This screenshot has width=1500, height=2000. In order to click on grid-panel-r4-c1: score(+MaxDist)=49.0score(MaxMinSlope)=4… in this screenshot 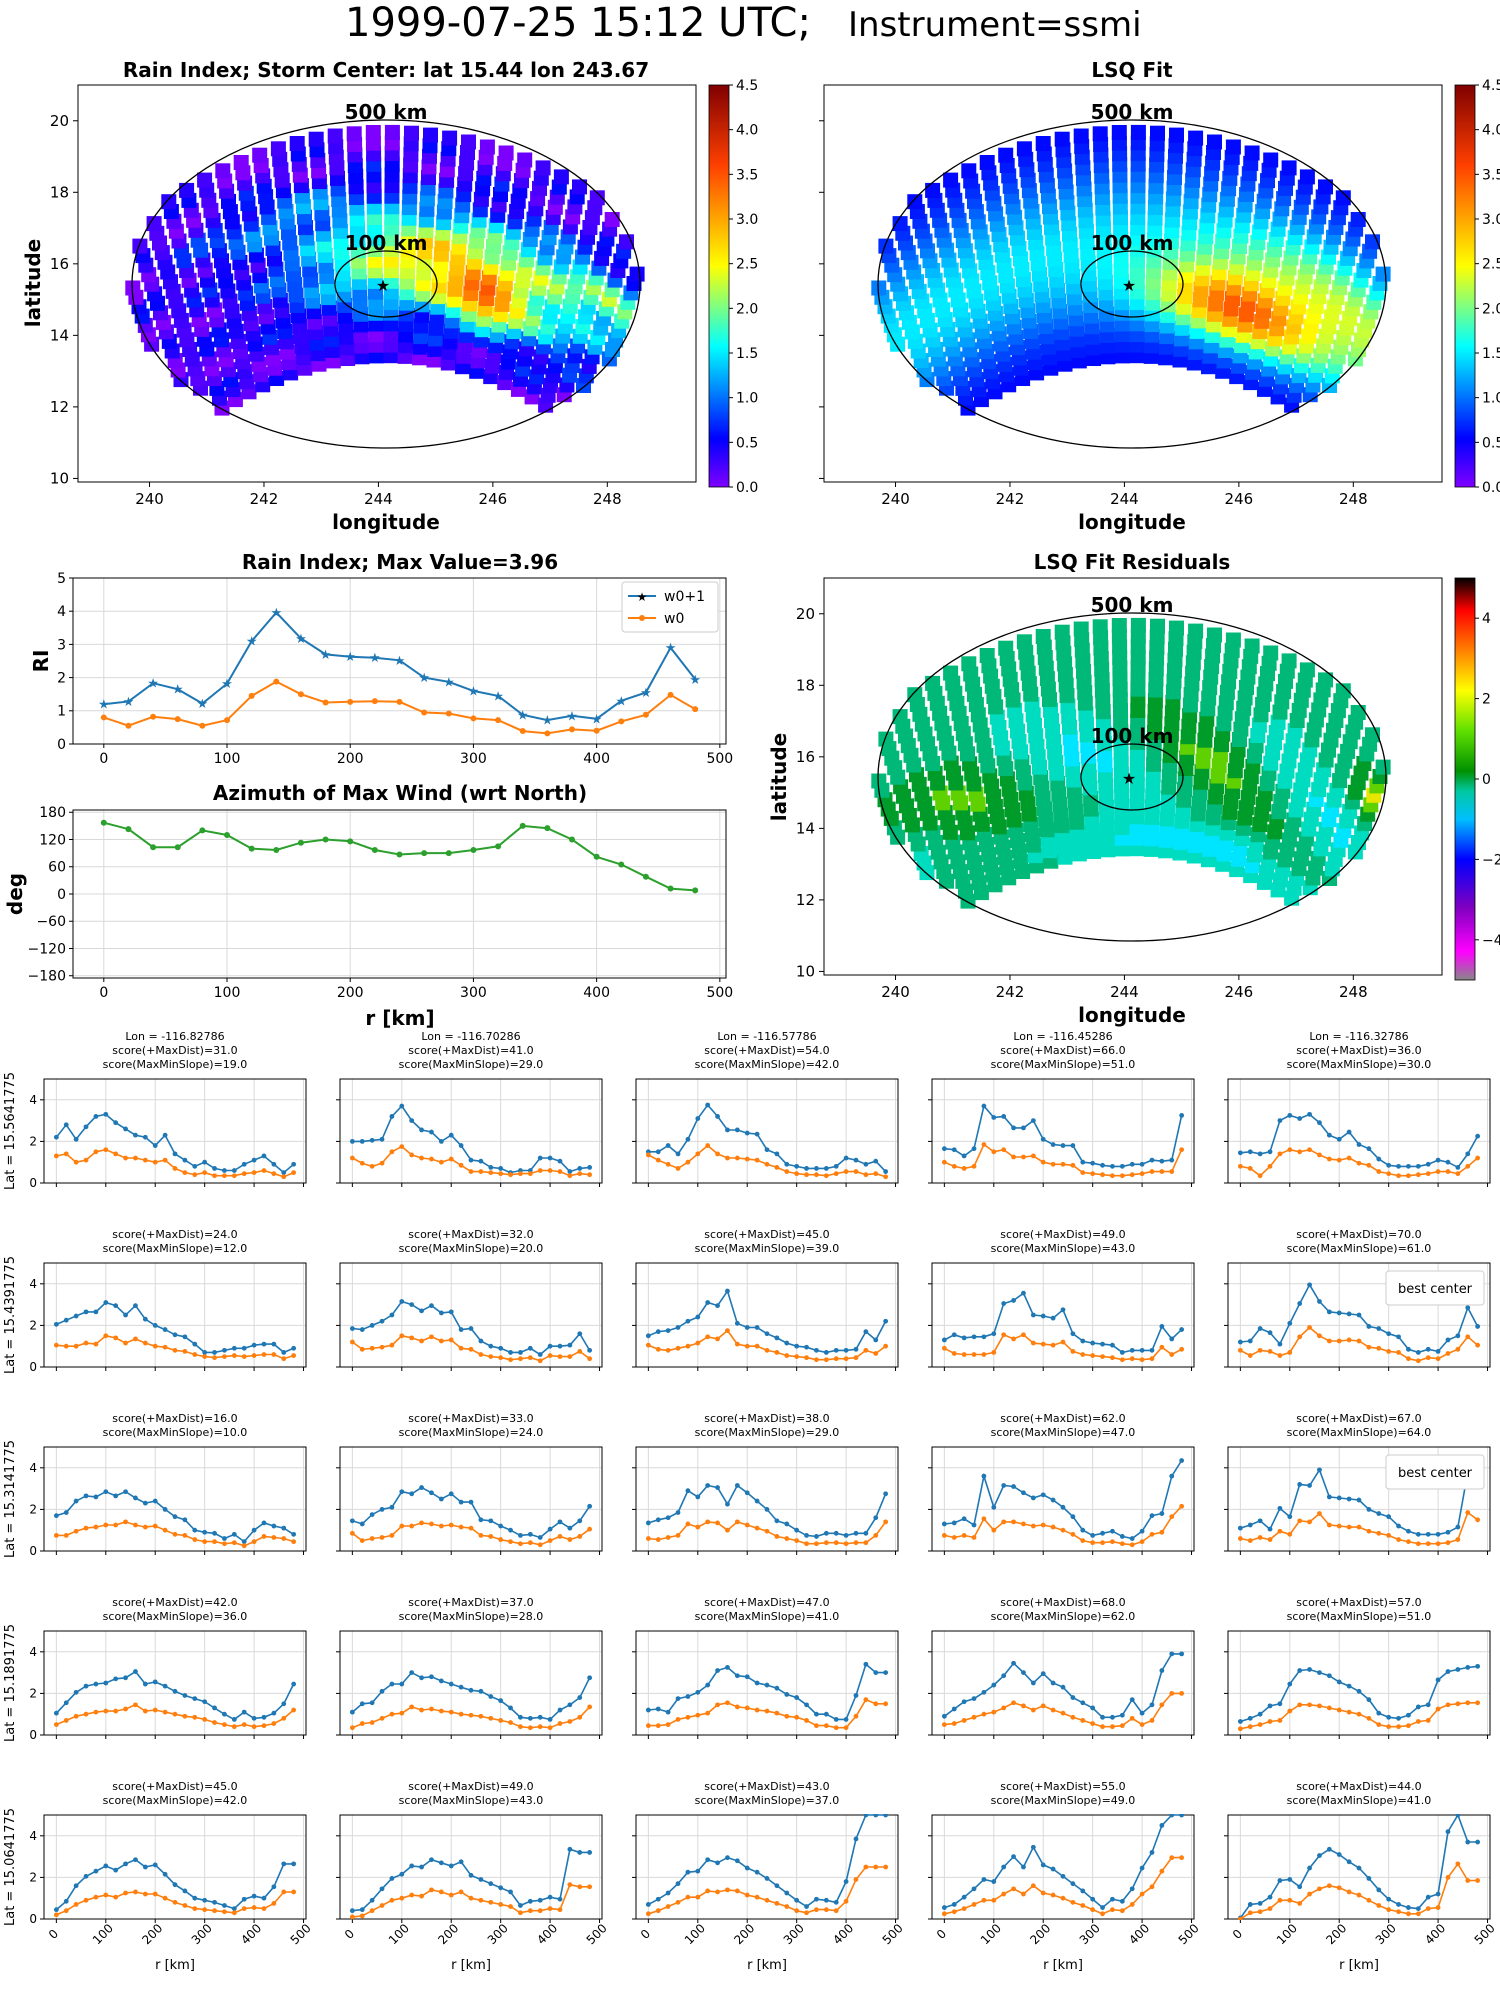, I will do `click(473, 1876)`.